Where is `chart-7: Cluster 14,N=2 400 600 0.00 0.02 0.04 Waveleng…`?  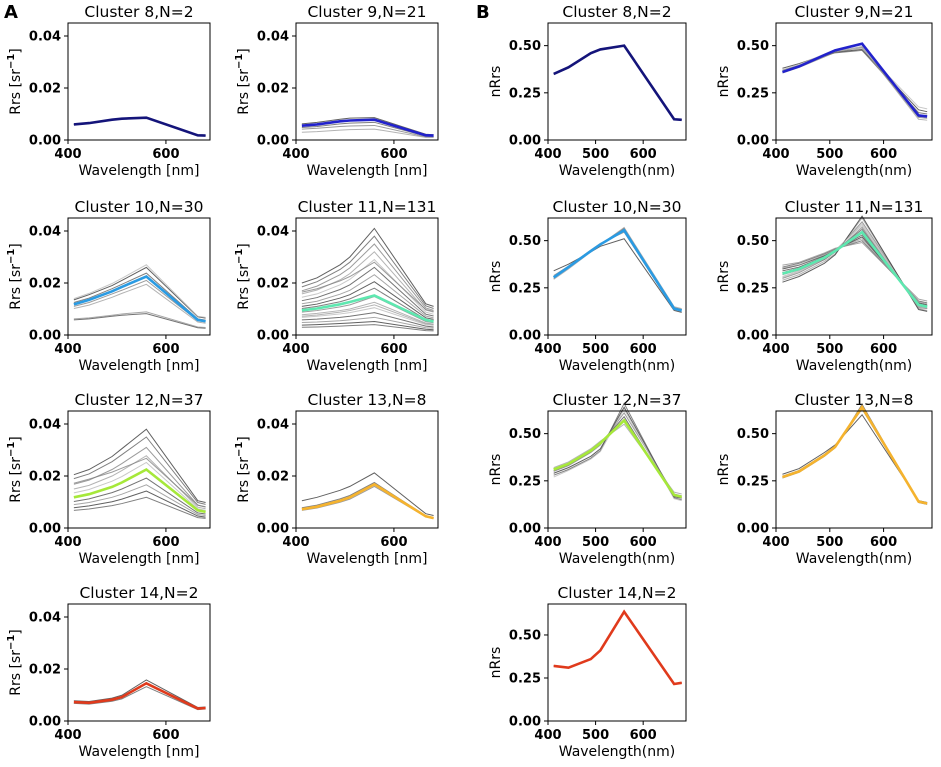
chart-7: Cluster 14,N=2 400 600 0.00 0.02 0.04 Waveleng… is located at coordinates (108, 672).